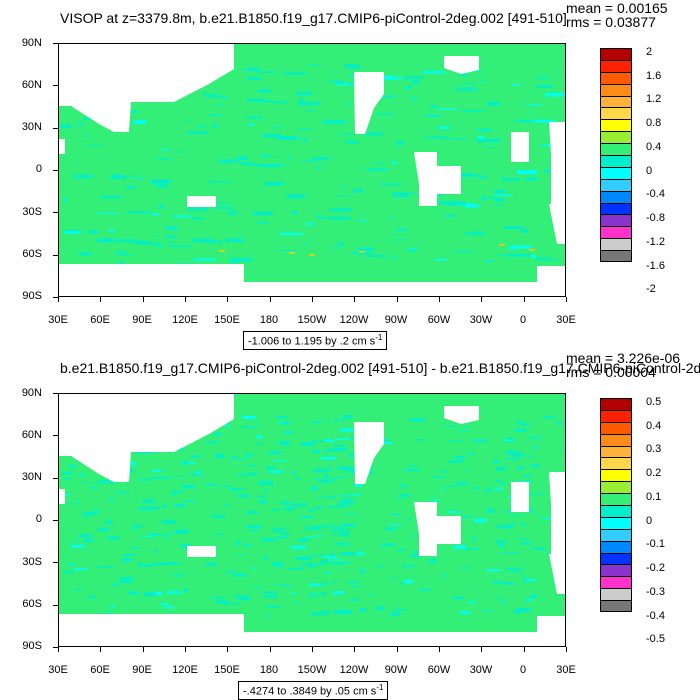 This screenshot has width=700, height=700. What do you see at coordinates (312, 320) in the screenshot?
I see `top-xtick-label: 150W` at bounding box center [312, 320].